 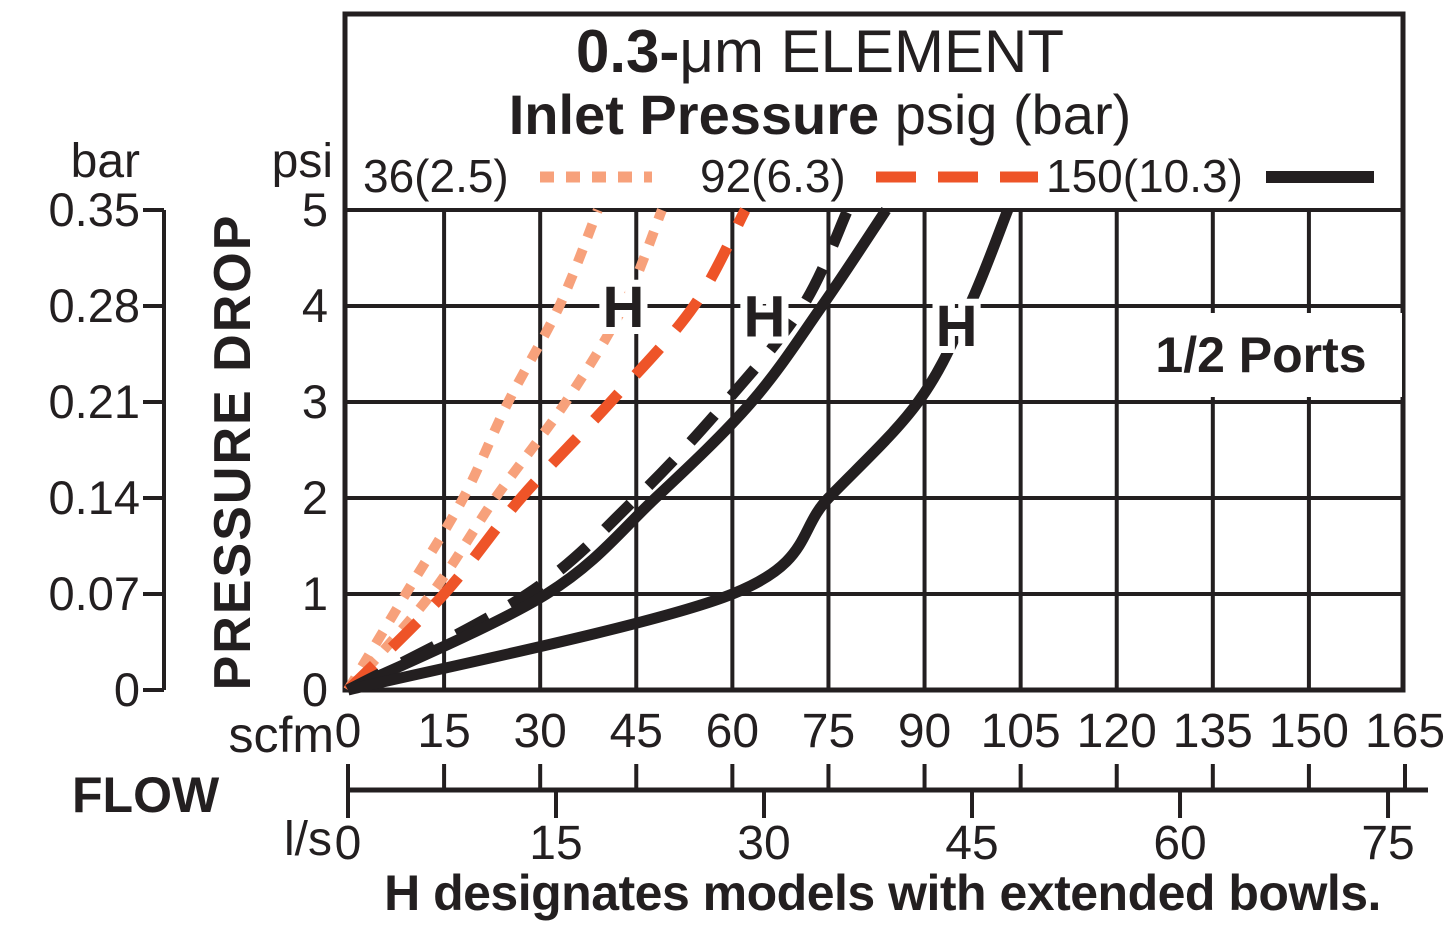 I want to click on psi-tick-1: 1, so click(x=314, y=593).